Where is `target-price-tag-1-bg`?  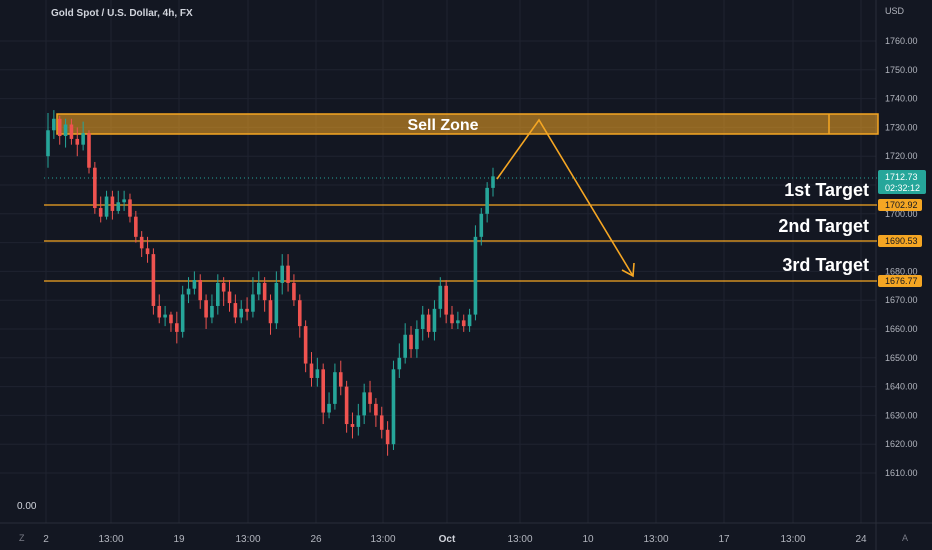 target-price-tag-1-bg is located at coordinates (900, 205).